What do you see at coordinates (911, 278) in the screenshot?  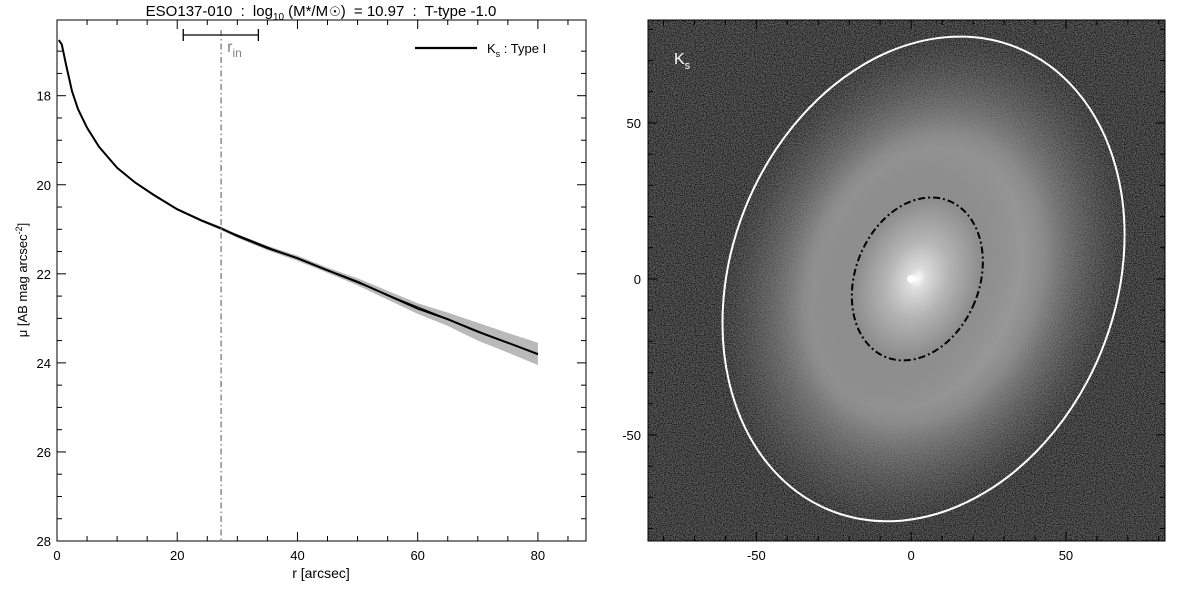 I see `galaxy-nucleus` at bounding box center [911, 278].